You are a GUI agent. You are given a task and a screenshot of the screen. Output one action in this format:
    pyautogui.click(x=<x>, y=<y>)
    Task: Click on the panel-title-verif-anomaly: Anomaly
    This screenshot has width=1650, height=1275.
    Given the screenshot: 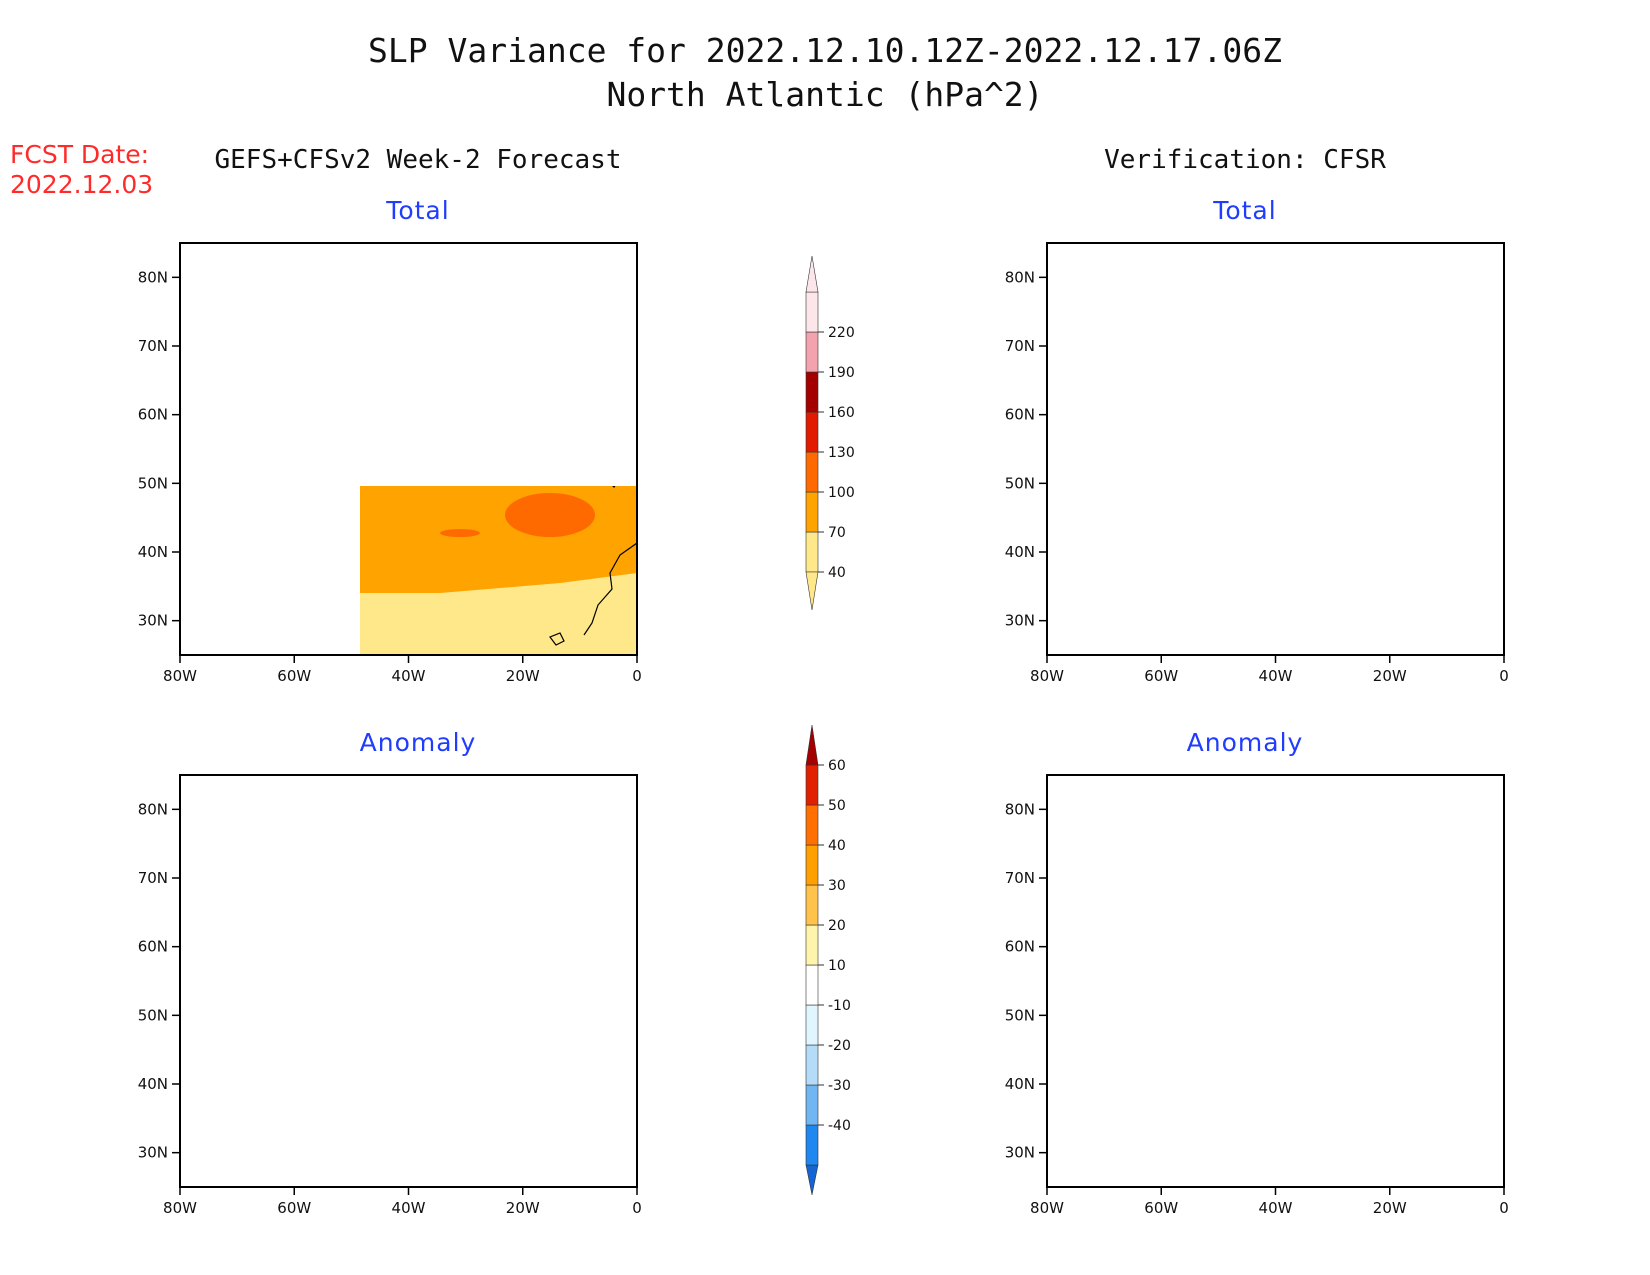 What is the action you would take?
    pyautogui.click(x=1245, y=742)
    